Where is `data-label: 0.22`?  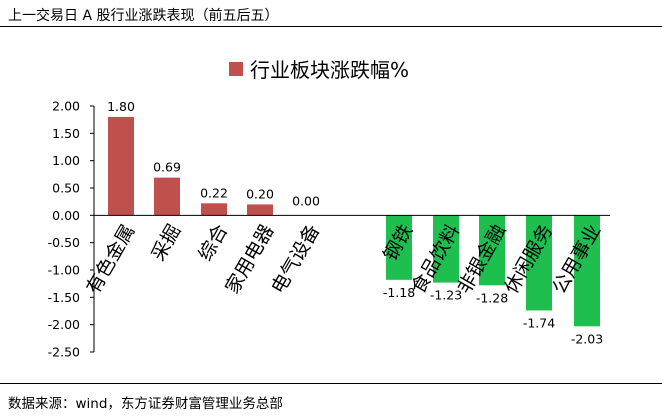 data-label: 0.22 is located at coordinates (214, 192).